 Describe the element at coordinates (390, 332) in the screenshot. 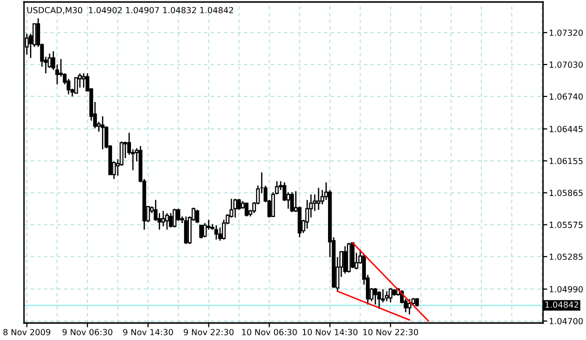

I see `x-tick-label: 10 Nov 22:30` at that location.